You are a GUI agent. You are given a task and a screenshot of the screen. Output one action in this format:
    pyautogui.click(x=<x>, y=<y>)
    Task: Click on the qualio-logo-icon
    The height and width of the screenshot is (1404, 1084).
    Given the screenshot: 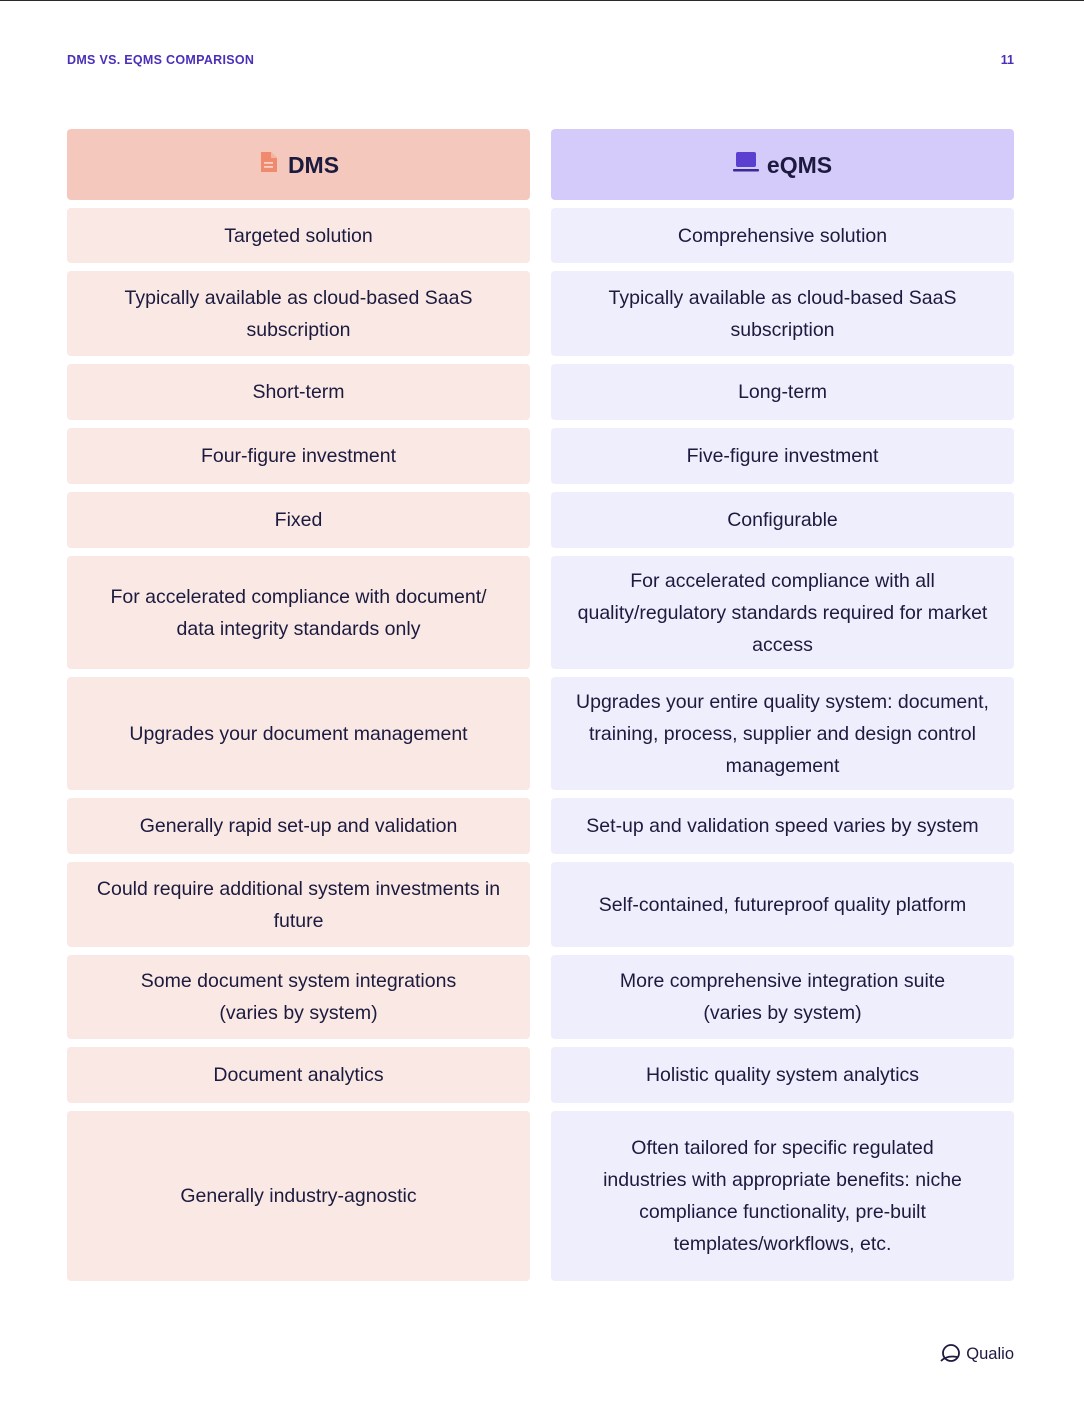 What is the action you would take?
    pyautogui.click(x=950, y=1353)
    